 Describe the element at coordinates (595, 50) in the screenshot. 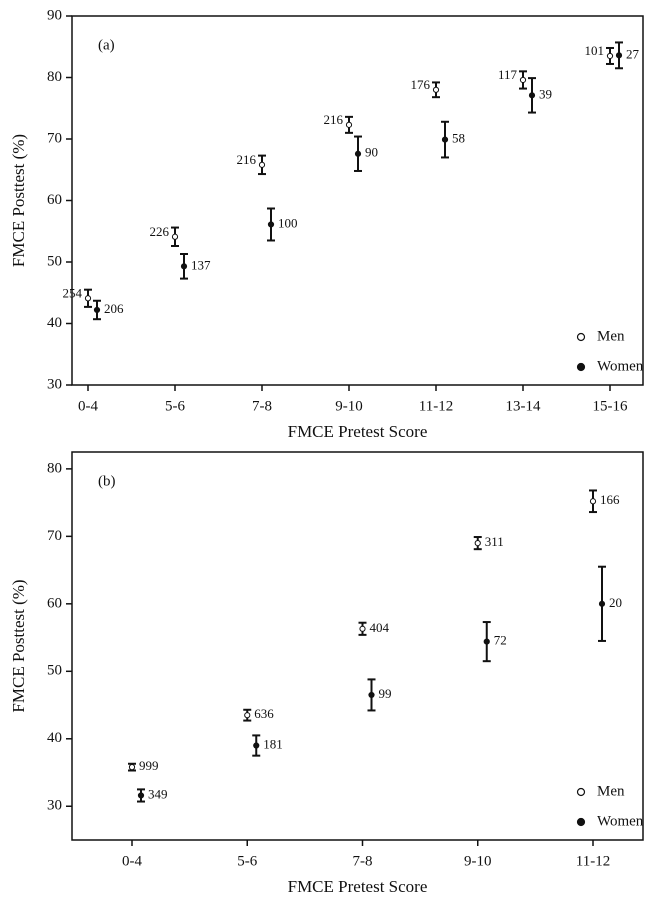

I see `count-label: 101` at that location.